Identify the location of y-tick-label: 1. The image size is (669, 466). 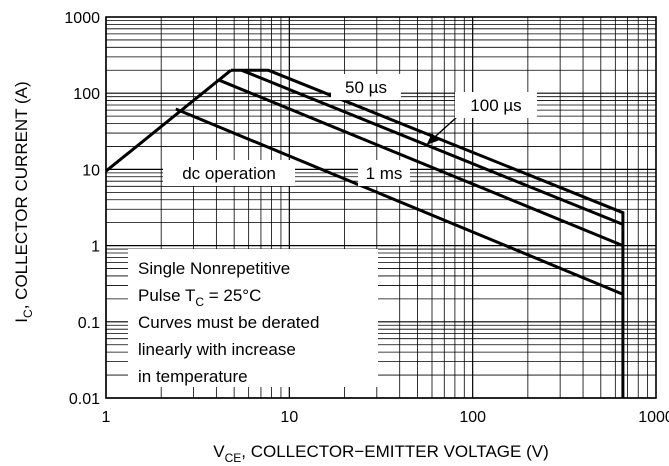
(95, 247).